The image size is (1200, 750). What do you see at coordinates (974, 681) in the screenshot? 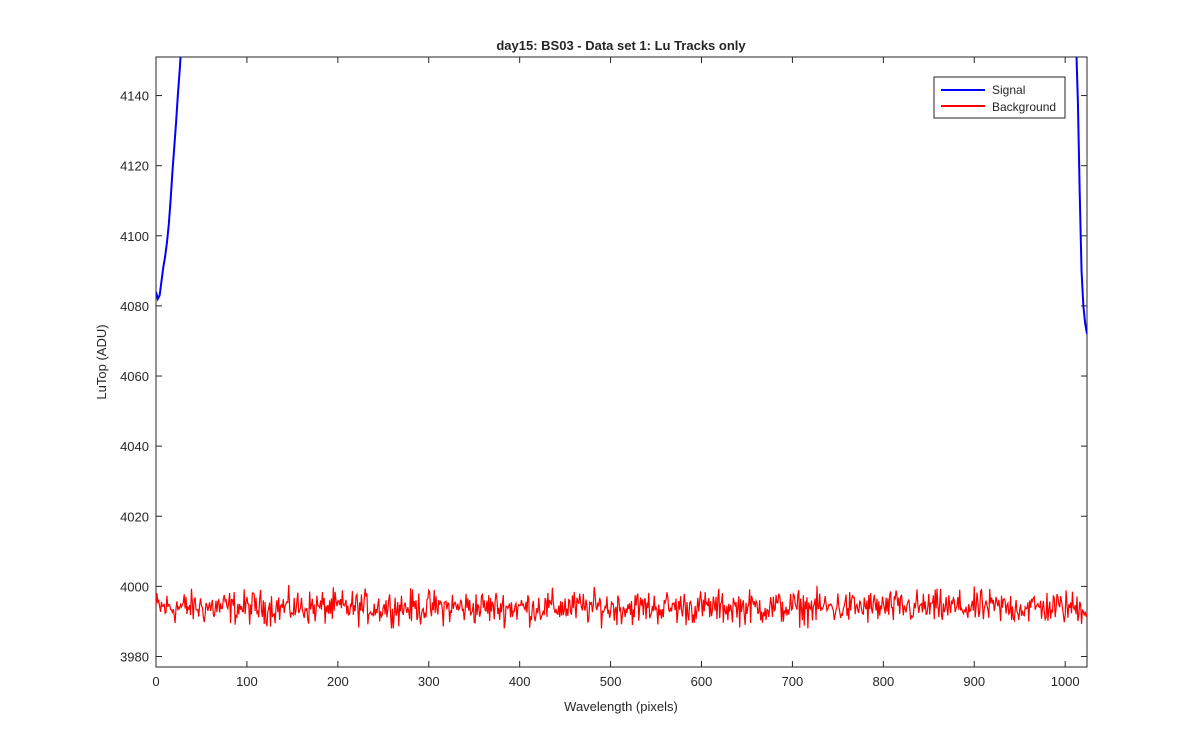
I see `x-tick-label: 900` at bounding box center [974, 681].